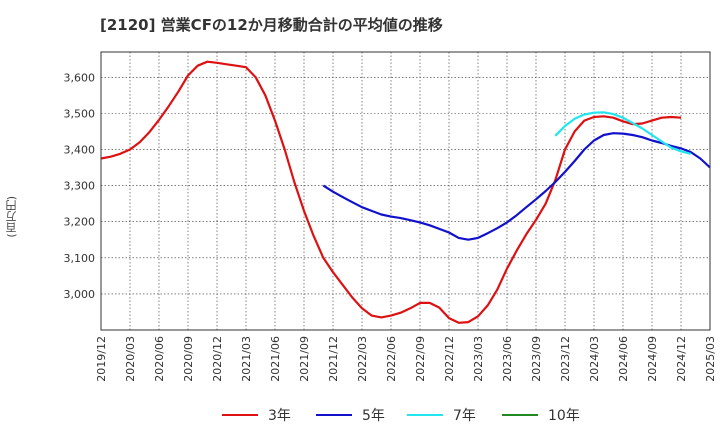  I want to click on y-tick-label: 3,300, so click(80, 186).